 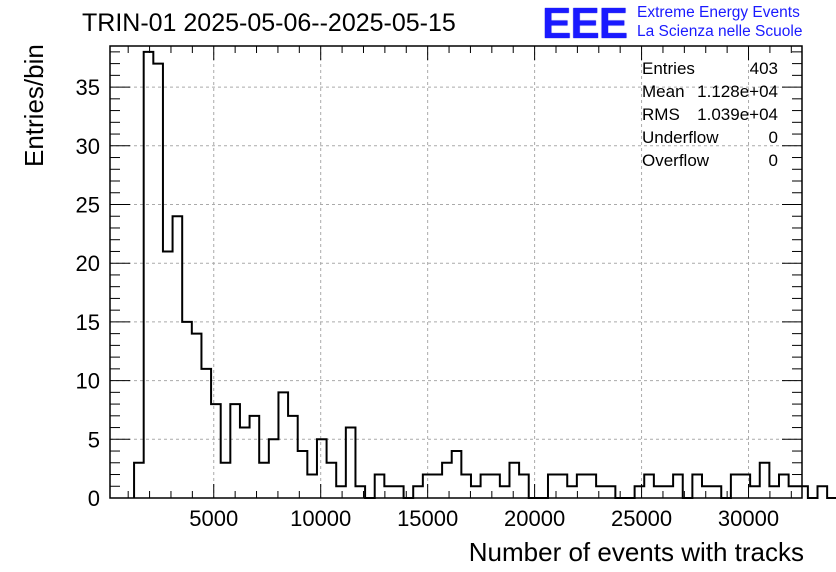 I want to click on stat-key: Overflow, so click(x=676, y=160).